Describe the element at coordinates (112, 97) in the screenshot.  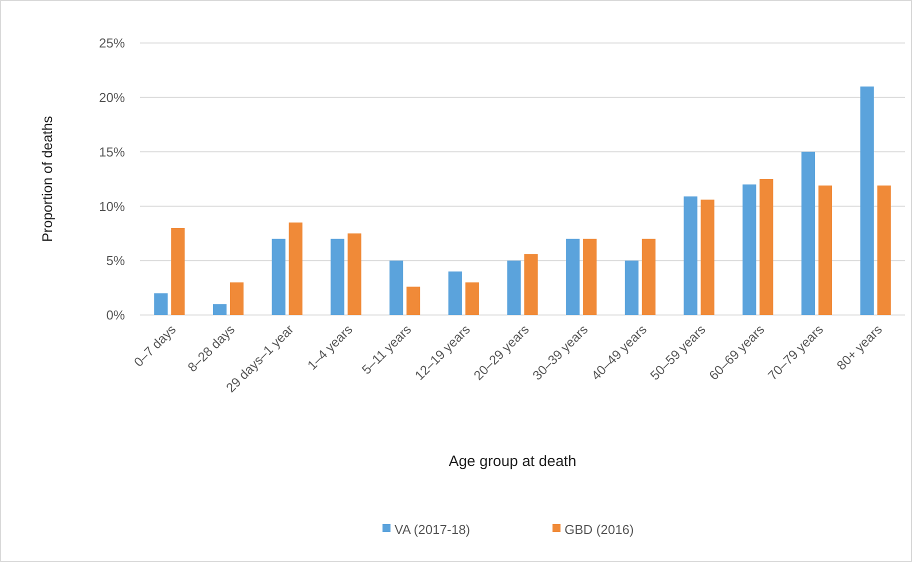
I see `y-tick-label: 20%` at that location.